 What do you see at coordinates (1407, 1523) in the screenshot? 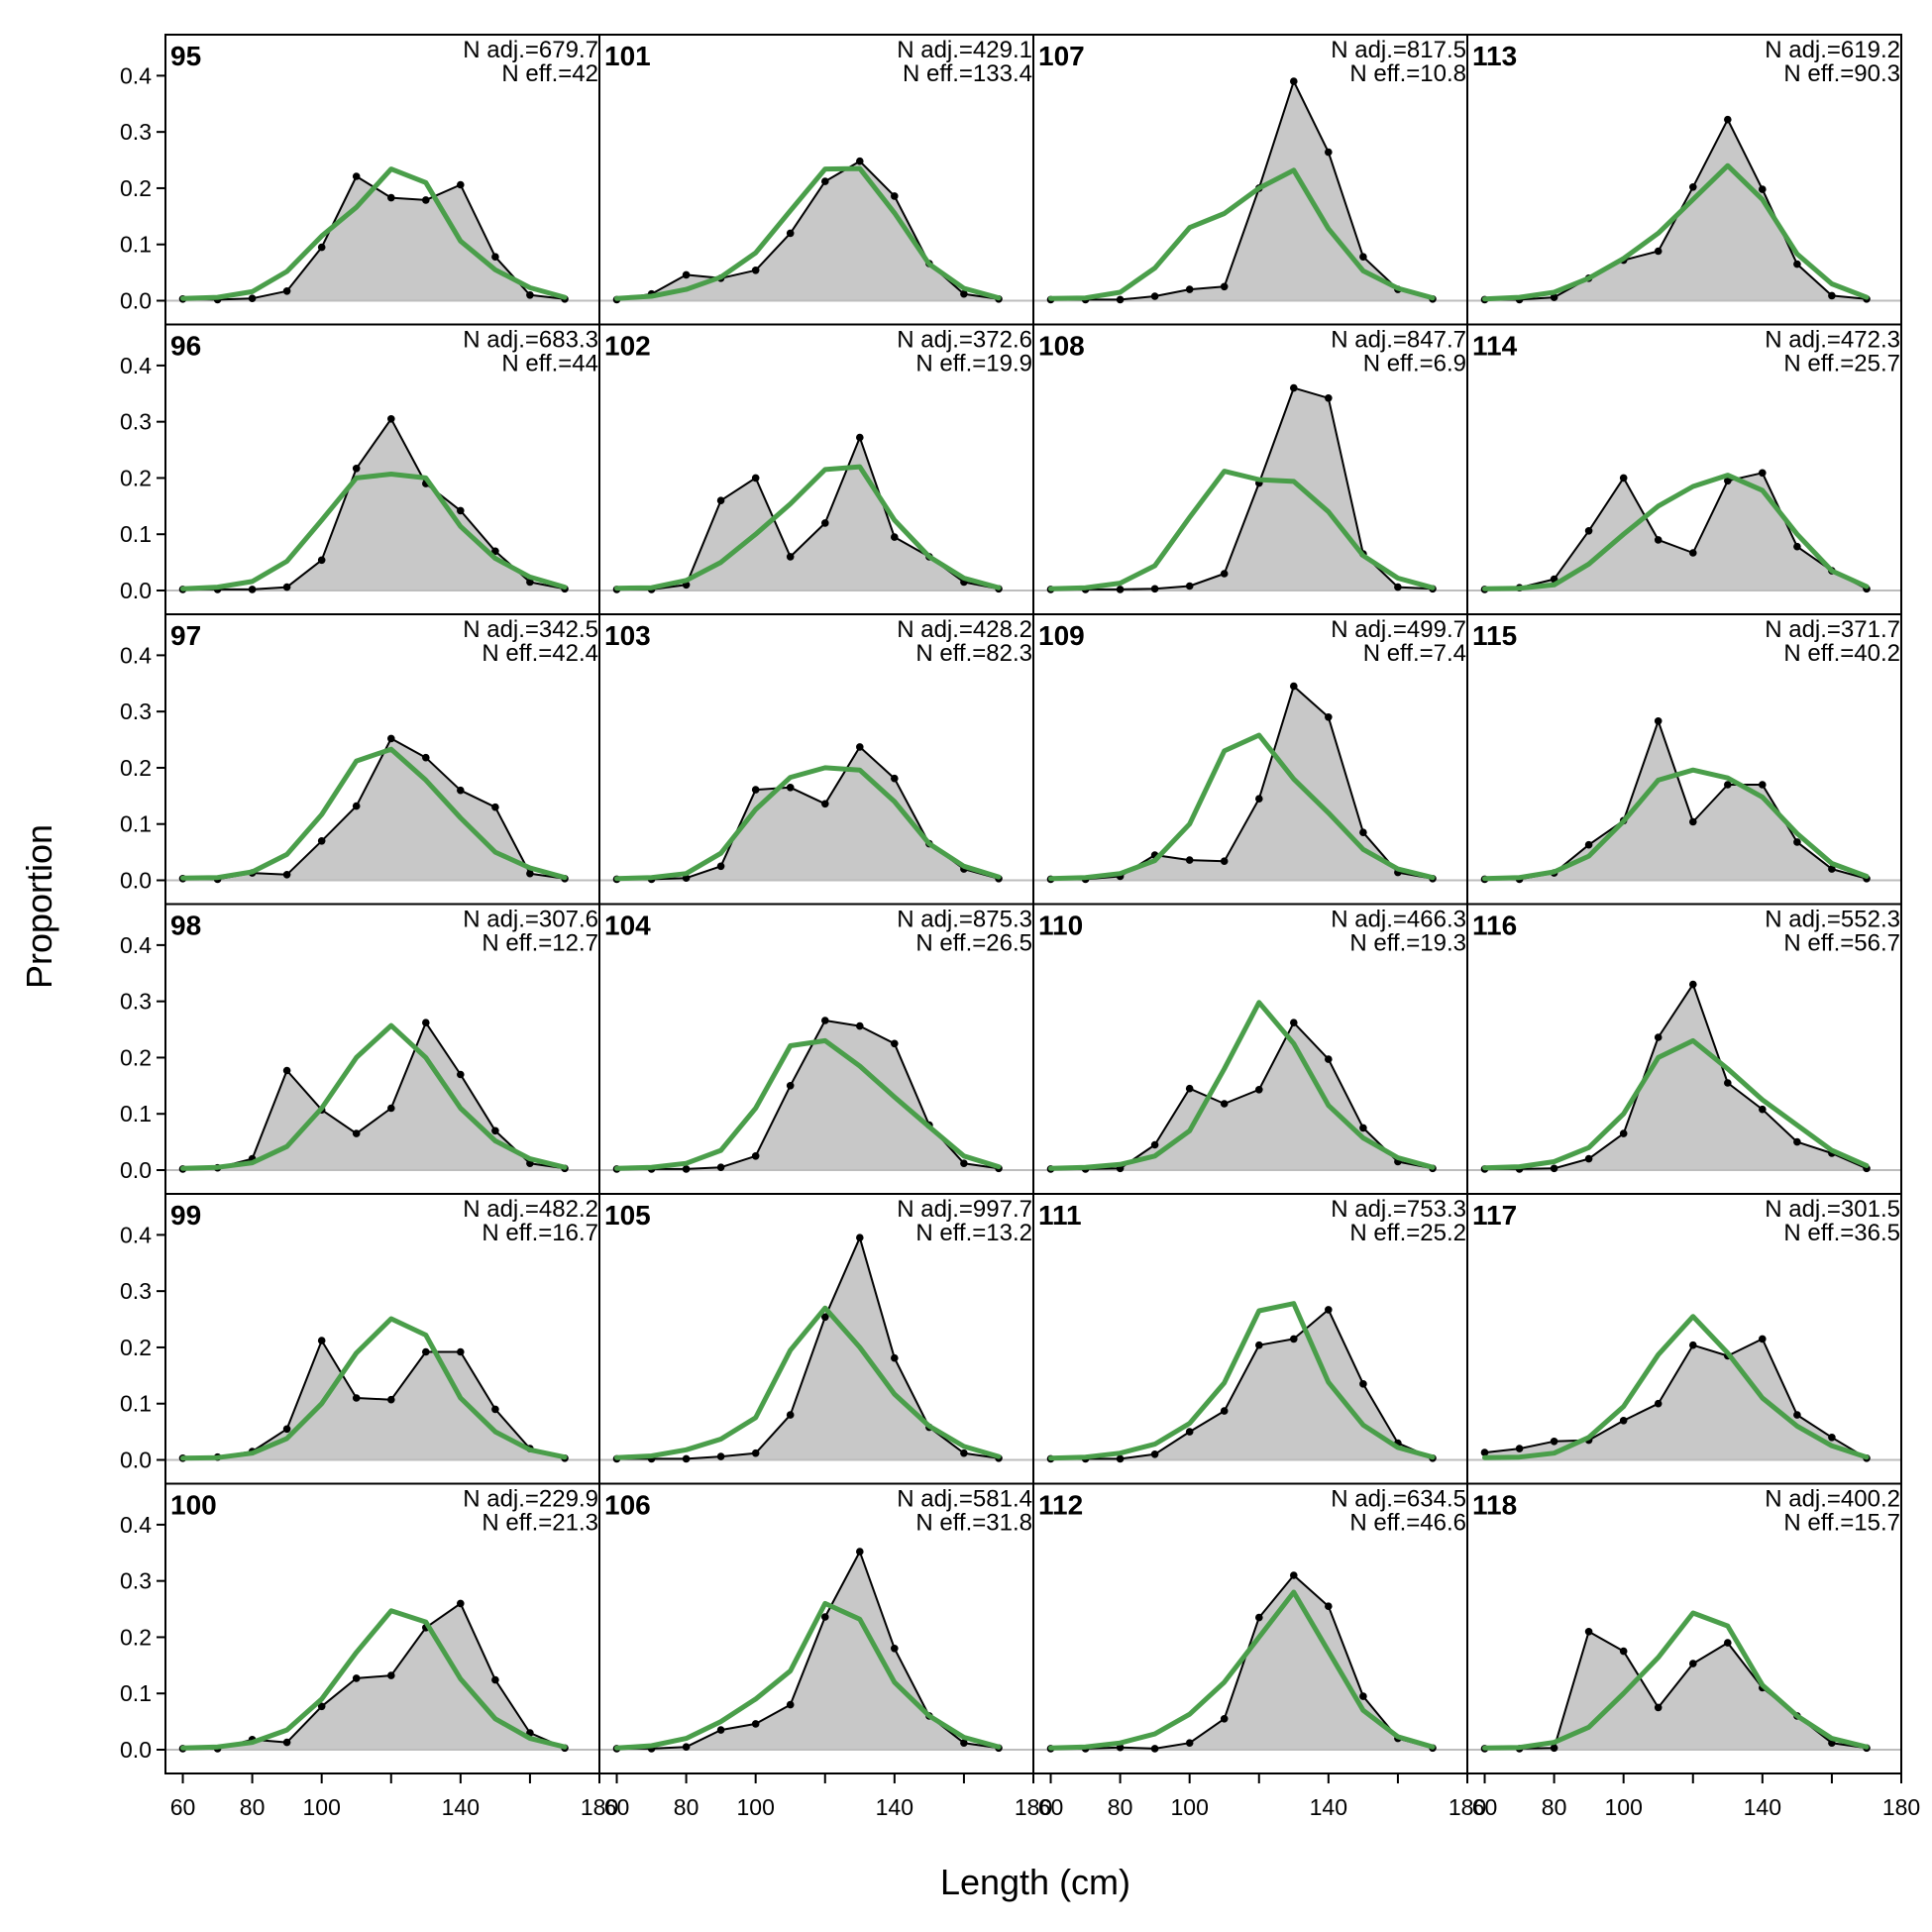
I see `n-eff-label: N eff.=46.6` at bounding box center [1407, 1523].